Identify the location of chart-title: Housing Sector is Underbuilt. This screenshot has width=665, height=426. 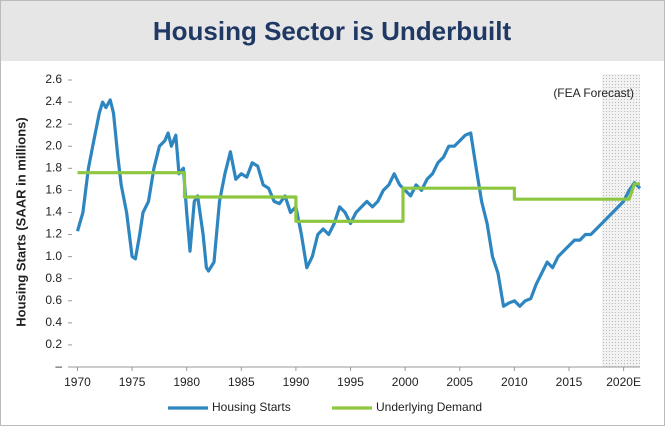
(332, 31).